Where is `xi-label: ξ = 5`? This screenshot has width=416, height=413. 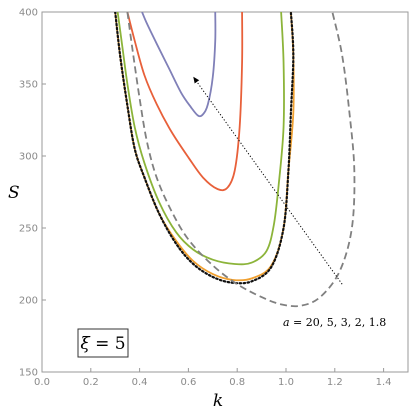 xi-label: ξ = 5 is located at coordinates (102, 344).